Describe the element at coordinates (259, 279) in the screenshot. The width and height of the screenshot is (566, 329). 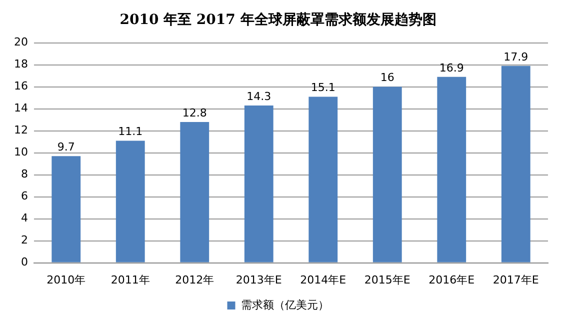
I see `x-tick-label: 2013年E` at that location.